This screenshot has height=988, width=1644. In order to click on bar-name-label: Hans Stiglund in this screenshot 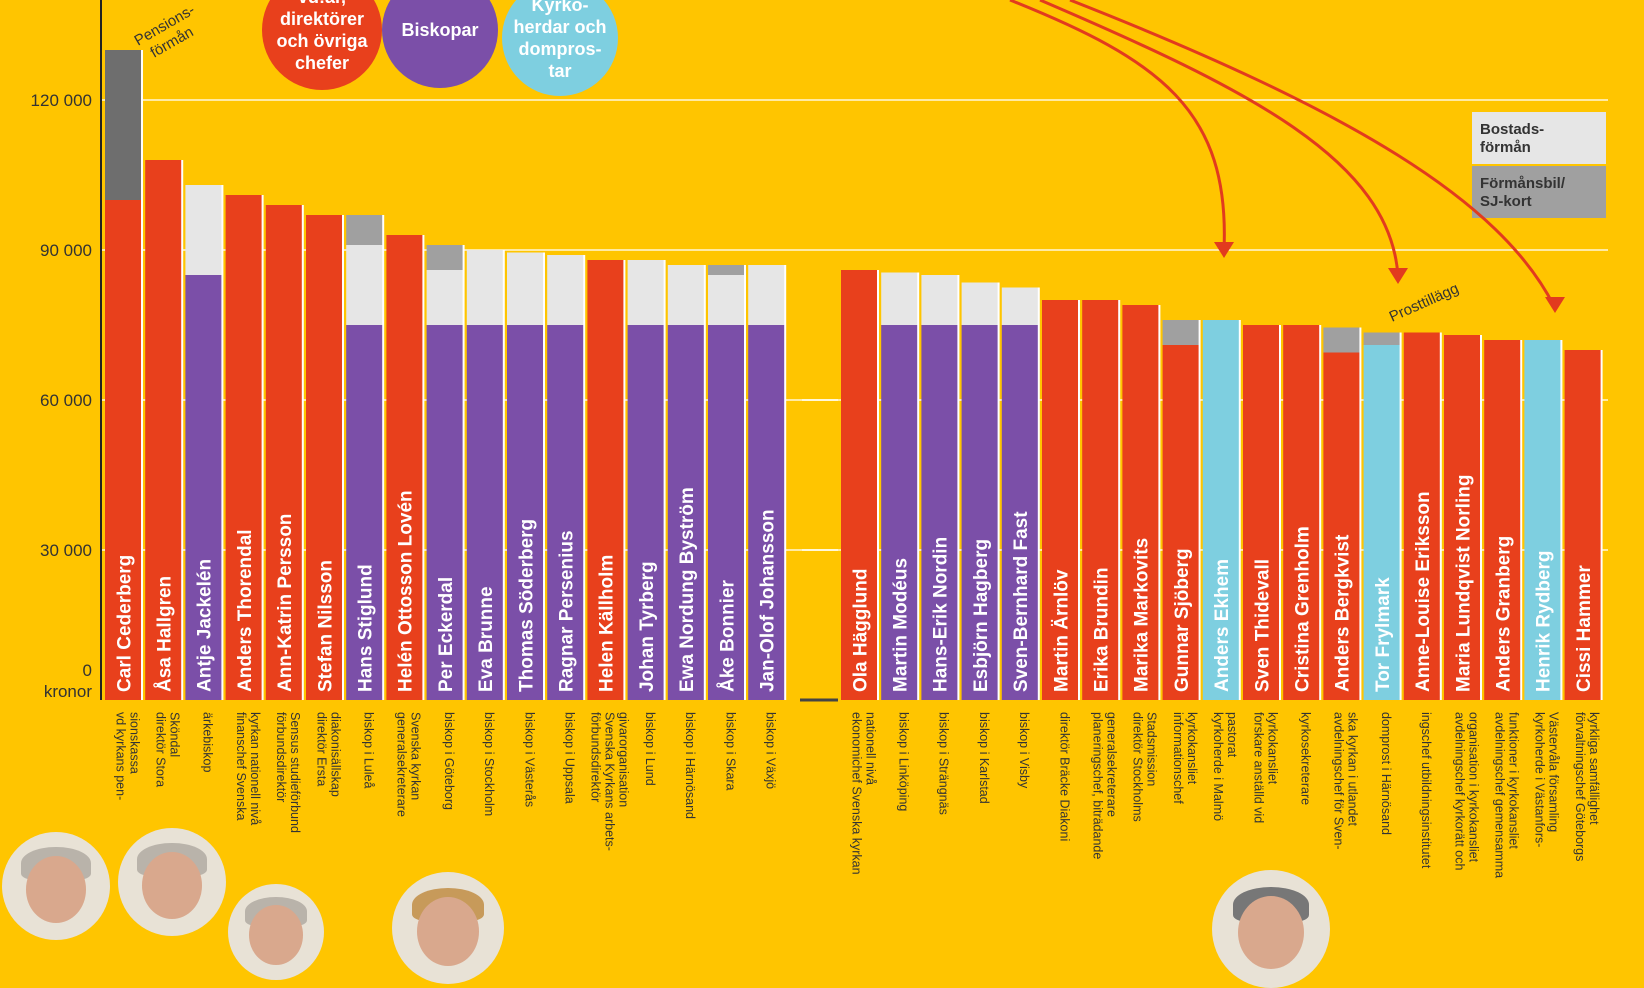, I will do `click(365, 628)`.